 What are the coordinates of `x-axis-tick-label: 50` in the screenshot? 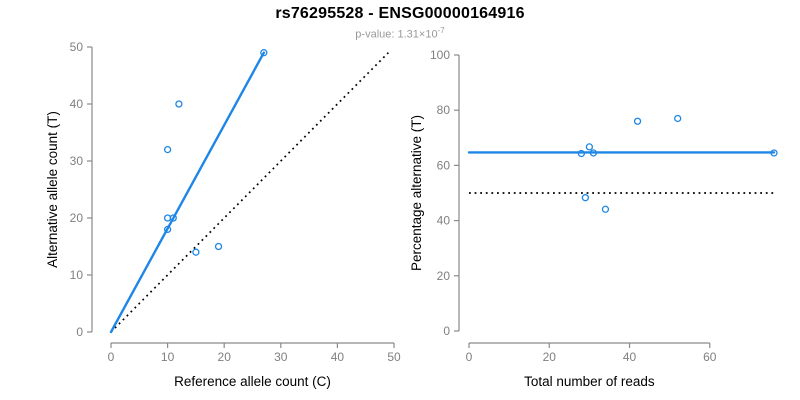 It's located at (394, 357).